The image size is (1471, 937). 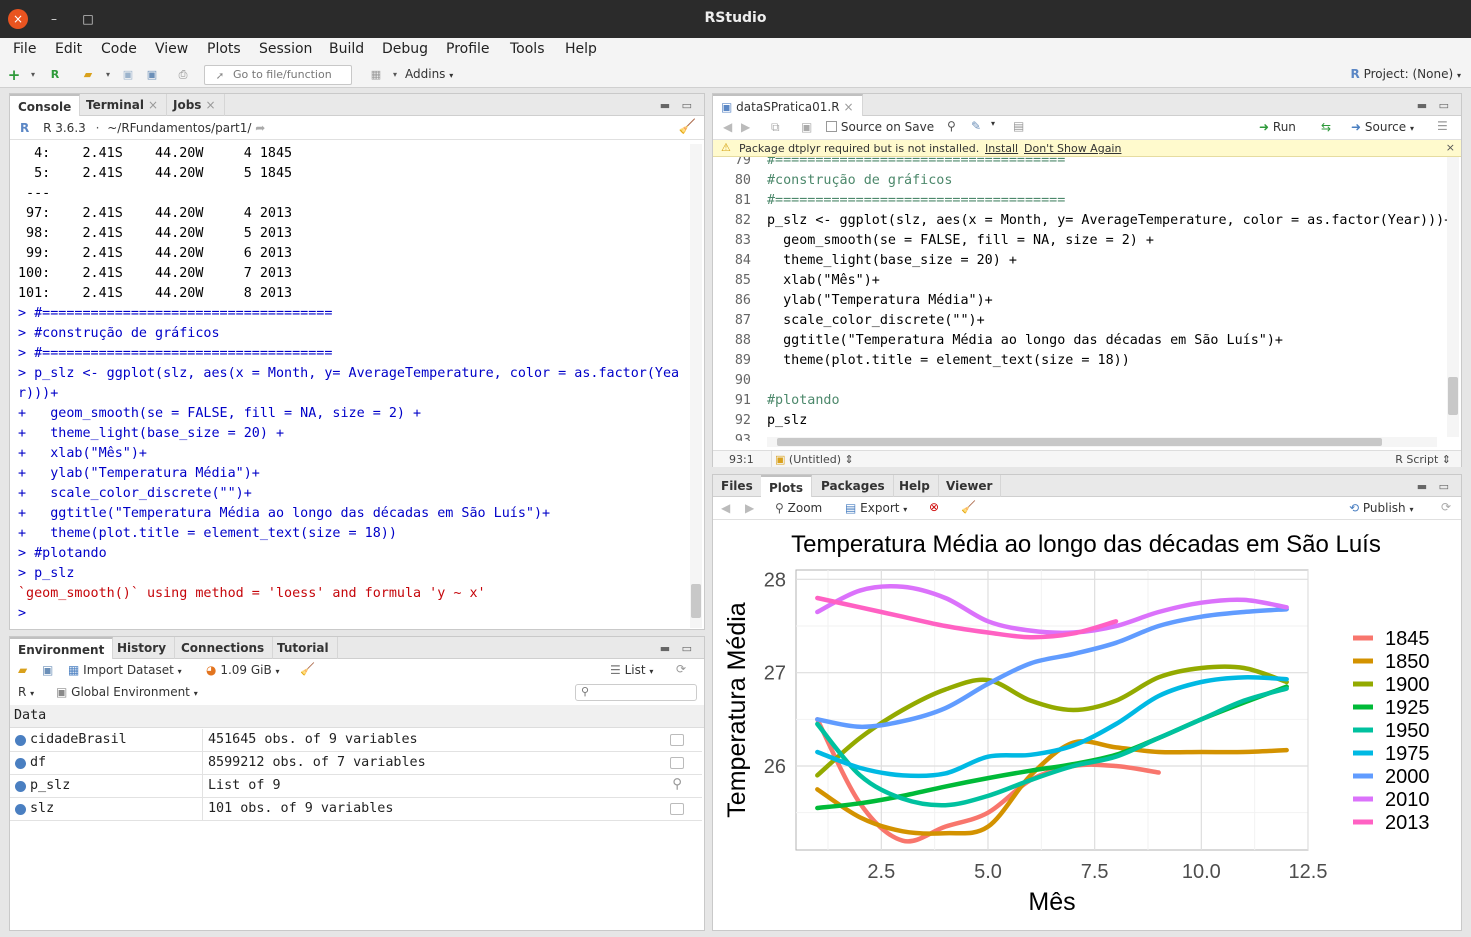 I want to click on tab-dataSPratica01: ▣ dataSPratica01.R ×, so click(x=788, y=105).